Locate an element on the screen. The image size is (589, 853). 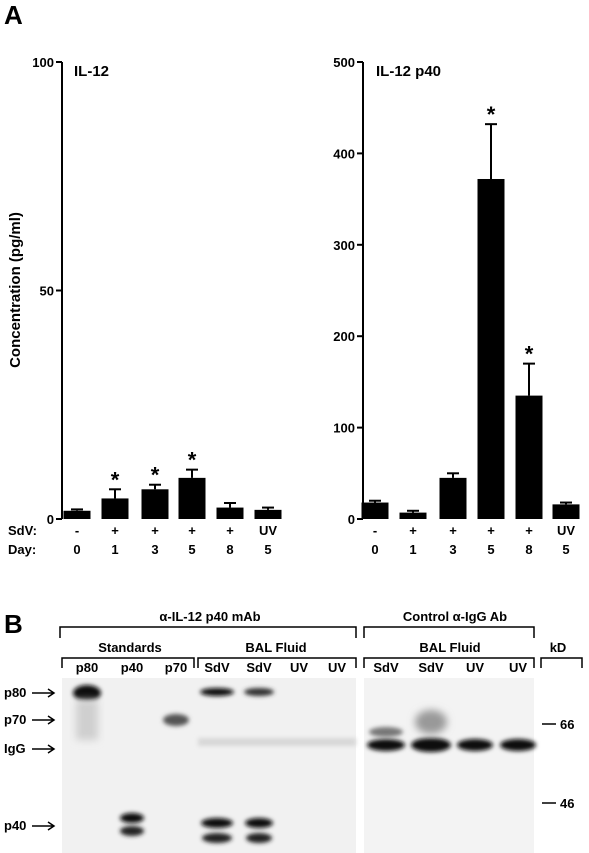
p40-y-tick-label: 400 is located at coordinates (344, 153).